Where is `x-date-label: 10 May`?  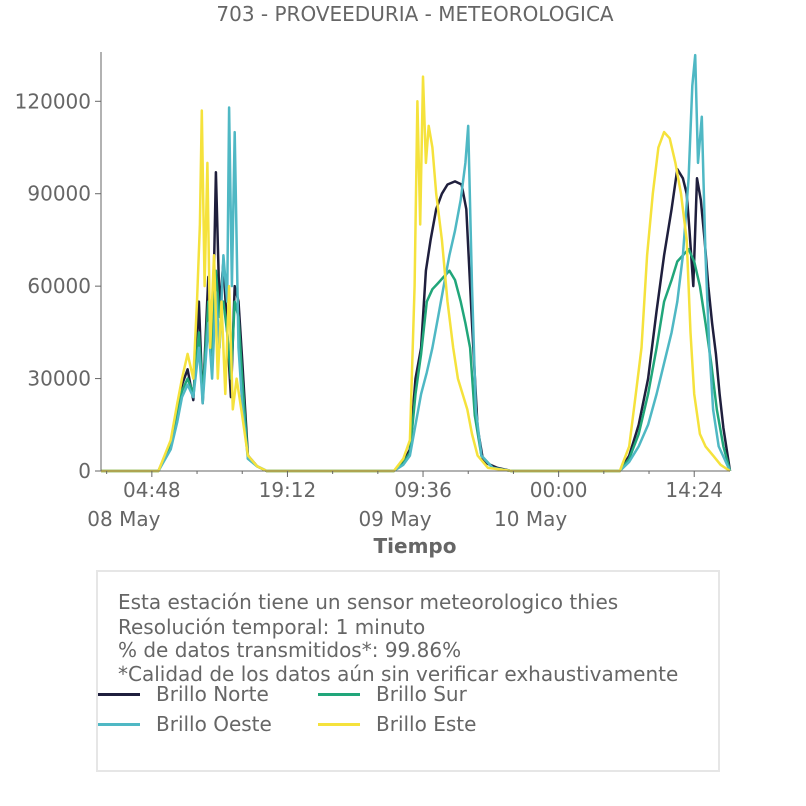
x-date-label: 10 May is located at coordinates (530, 519).